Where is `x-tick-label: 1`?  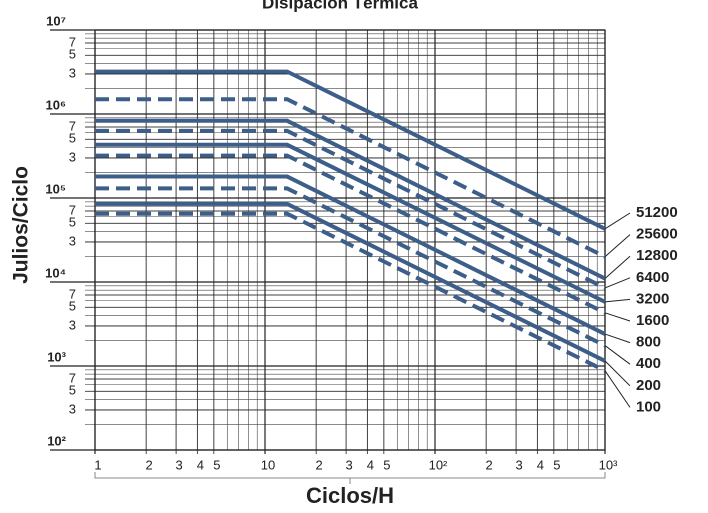
x-tick-label: 1 is located at coordinates (97, 464).